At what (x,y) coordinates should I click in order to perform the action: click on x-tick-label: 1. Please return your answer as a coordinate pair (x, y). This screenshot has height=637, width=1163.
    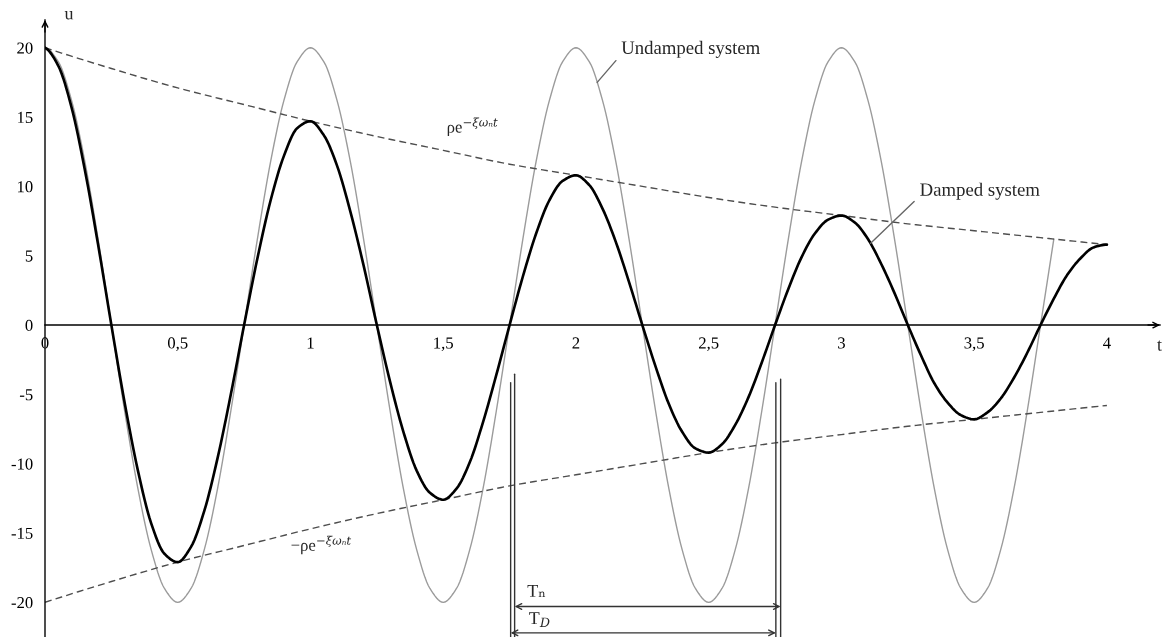
    Looking at the image, I should click on (310, 343).